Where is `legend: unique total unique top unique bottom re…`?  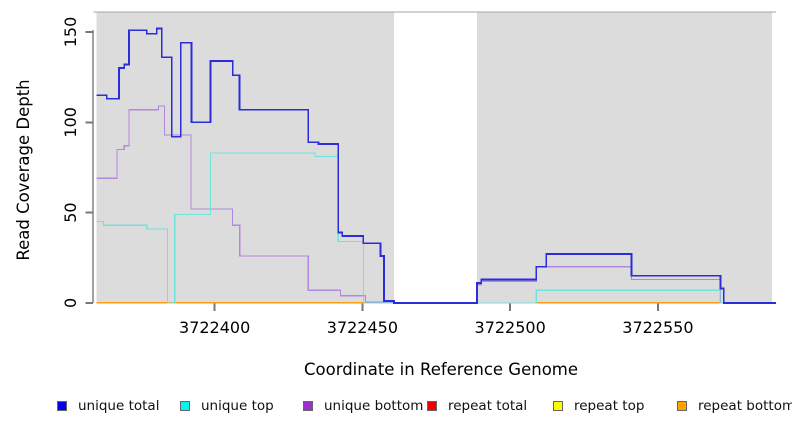
legend: unique total unique top unique bottom re… is located at coordinates (396, 408).